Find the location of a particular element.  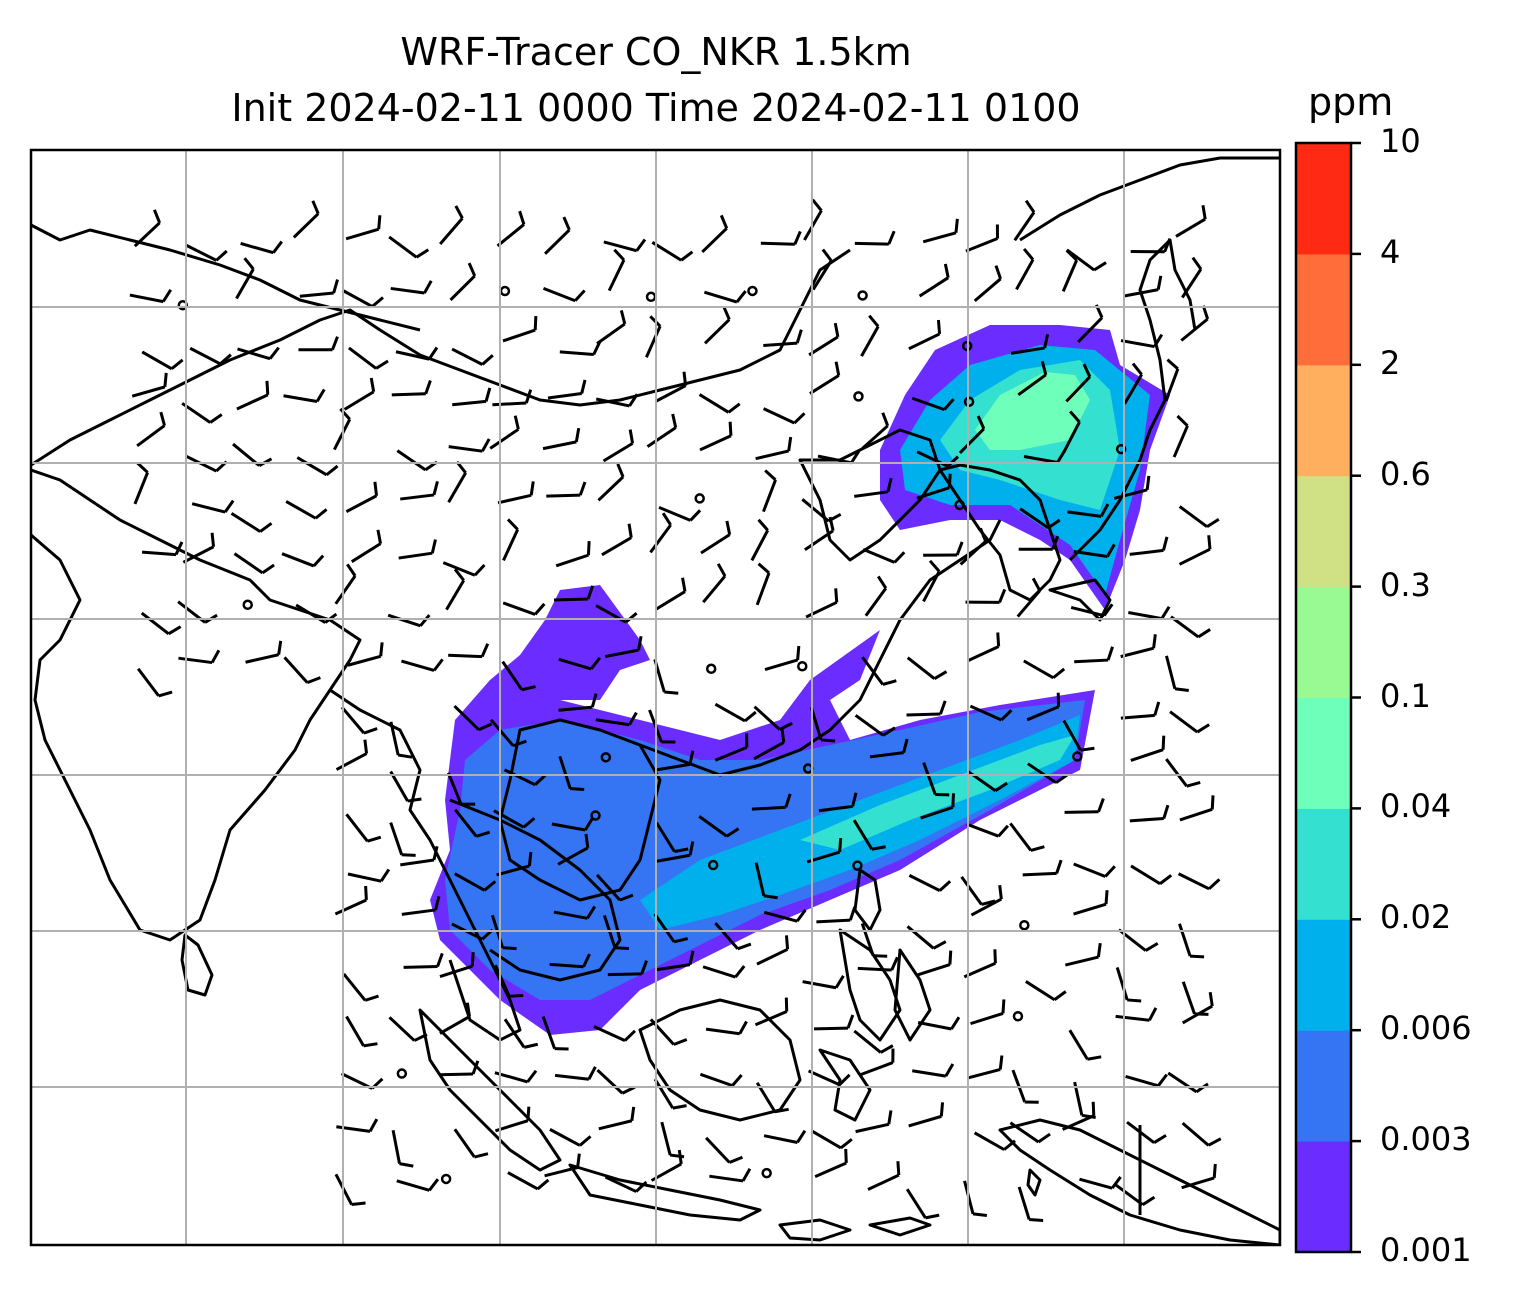

colorbar-tick-label: 2 is located at coordinates (1390, 362).